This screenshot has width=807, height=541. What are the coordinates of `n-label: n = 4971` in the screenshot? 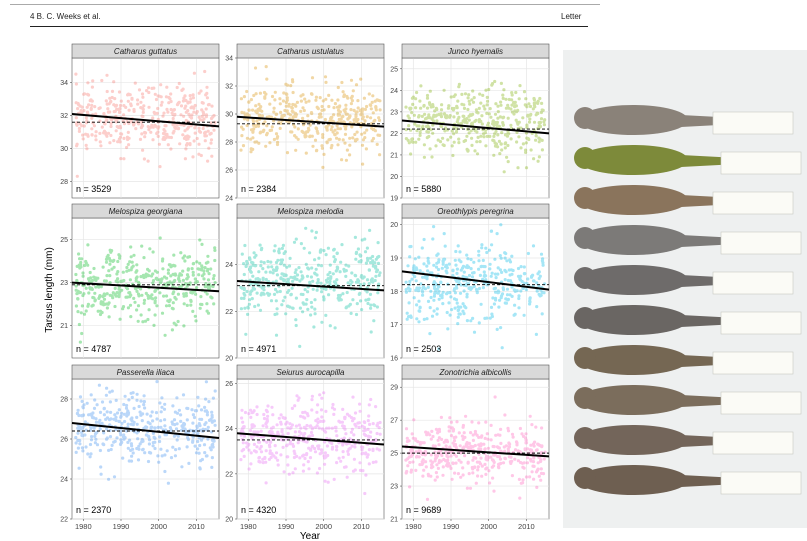 It's located at (258, 349).